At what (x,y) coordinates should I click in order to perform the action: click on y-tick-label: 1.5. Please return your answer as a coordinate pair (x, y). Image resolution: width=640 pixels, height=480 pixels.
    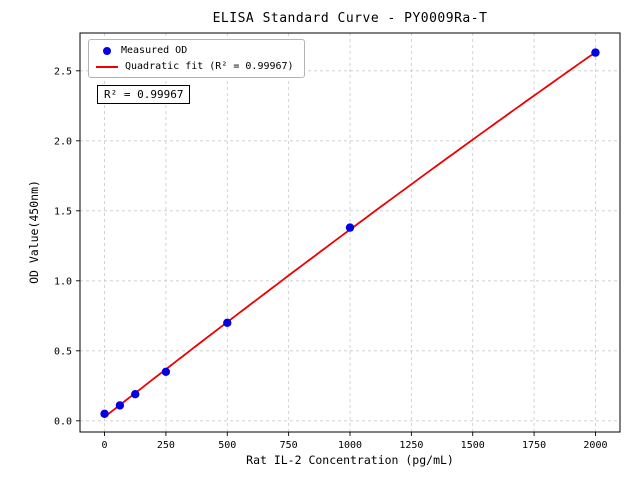
    Looking at the image, I should click on (63, 211).